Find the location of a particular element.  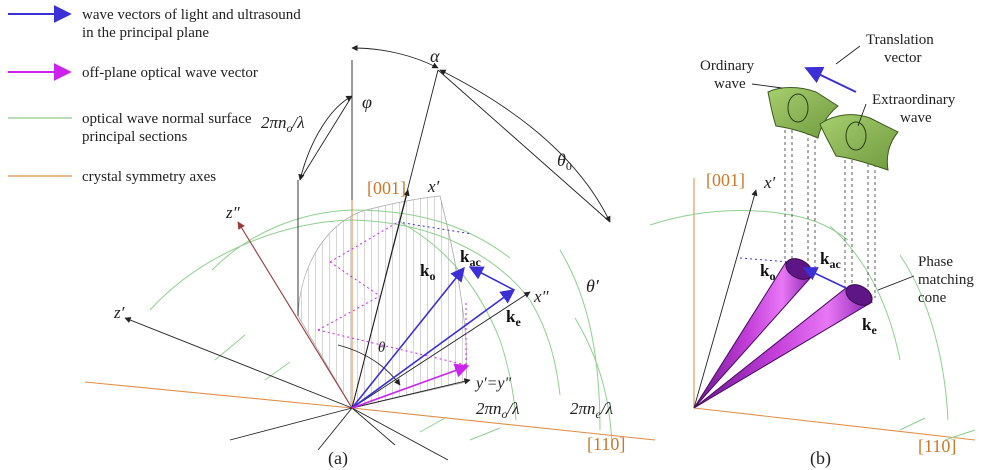

alpha-label: α is located at coordinates (435, 56).